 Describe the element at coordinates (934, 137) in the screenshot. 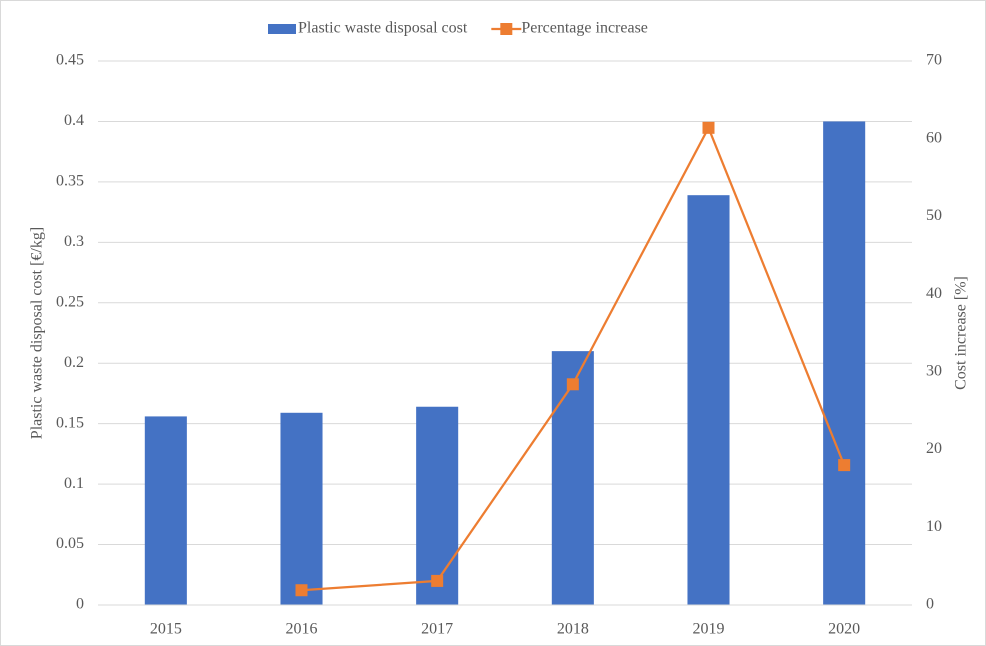

I see `y2-tick-label: 60` at that location.